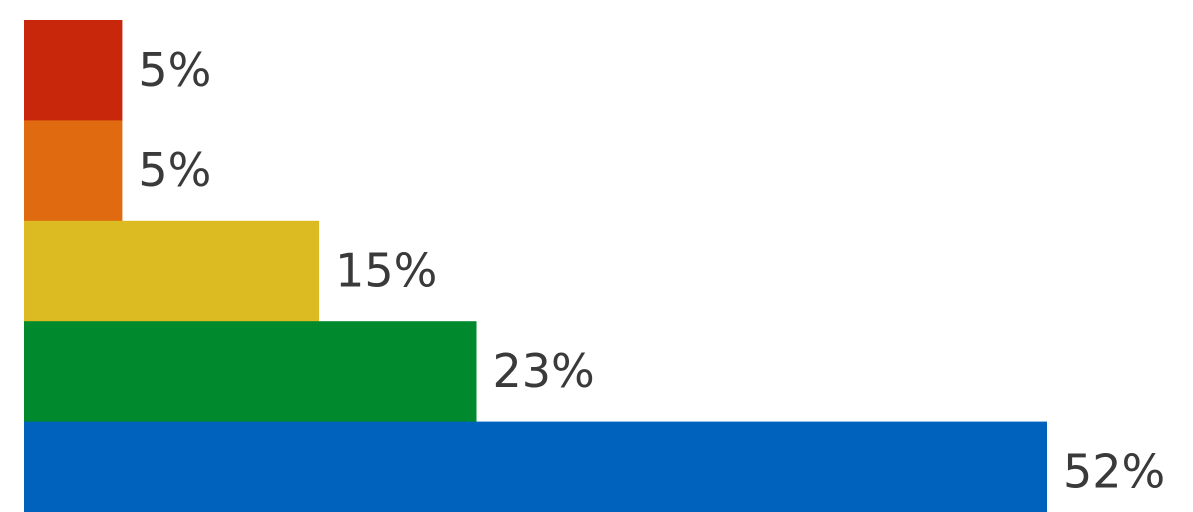 The height and width of the screenshot is (512, 1193). Describe the element at coordinates (174, 170) in the screenshot. I see `bar-label-2: 5%` at that location.